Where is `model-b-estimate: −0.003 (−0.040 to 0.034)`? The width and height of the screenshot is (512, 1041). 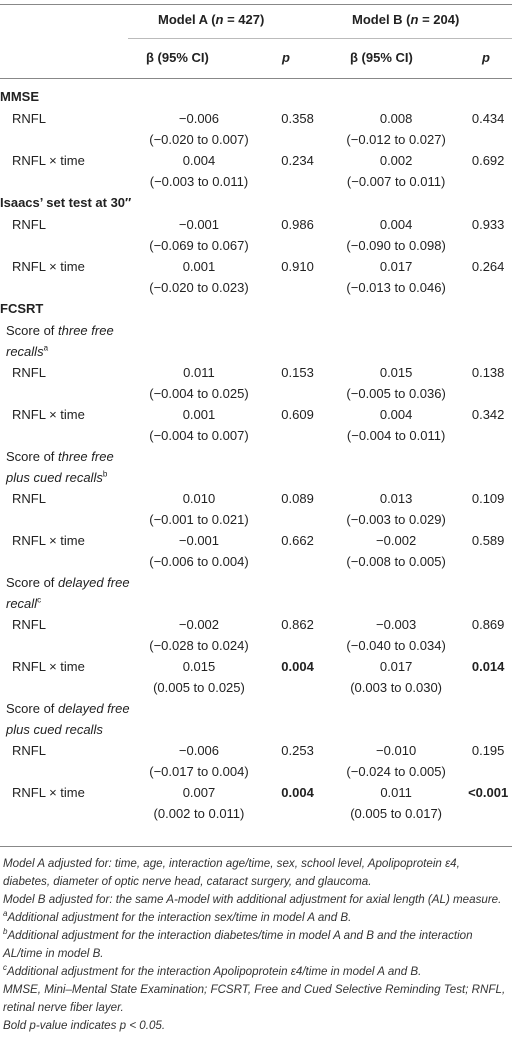
model-b-estimate: −0.003 (−0.040 to 0.034) is located at coordinates (396, 635).